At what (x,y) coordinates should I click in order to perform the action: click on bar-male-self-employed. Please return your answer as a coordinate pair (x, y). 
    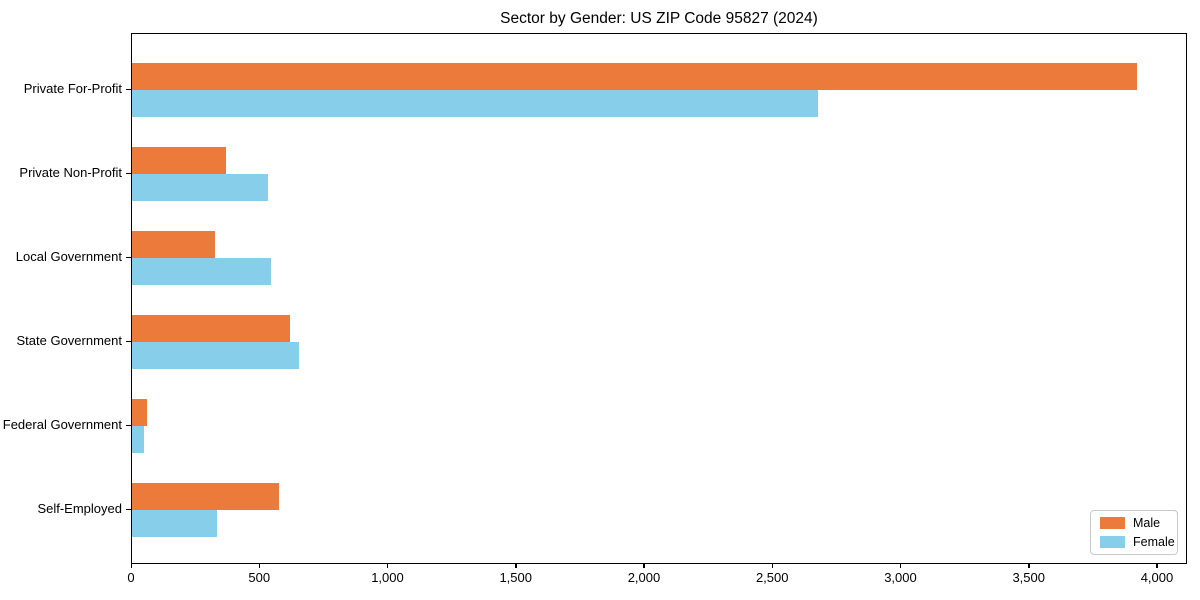
    Looking at the image, I should click on (205, 496).